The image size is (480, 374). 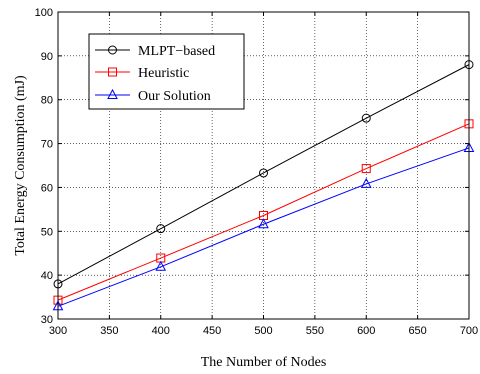 I want to click on x-axis-title: The Number of Nodes, so click(x=264, y=362).